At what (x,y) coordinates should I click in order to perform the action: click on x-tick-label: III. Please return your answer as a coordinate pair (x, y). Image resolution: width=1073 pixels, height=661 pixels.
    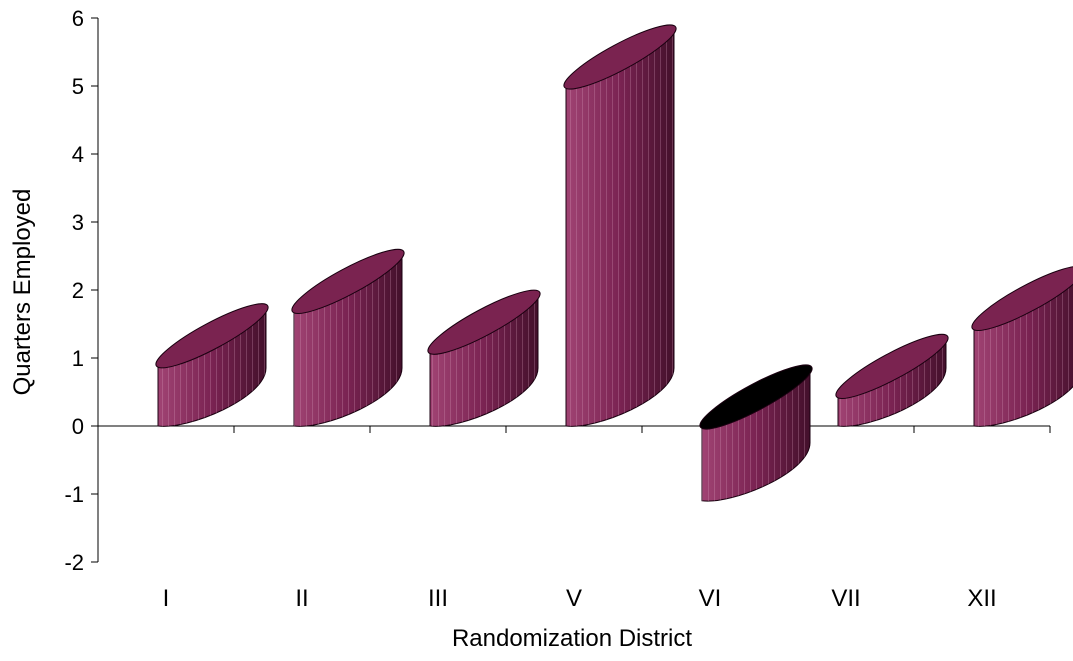
    Looking at the image, I should click on (438, 598).